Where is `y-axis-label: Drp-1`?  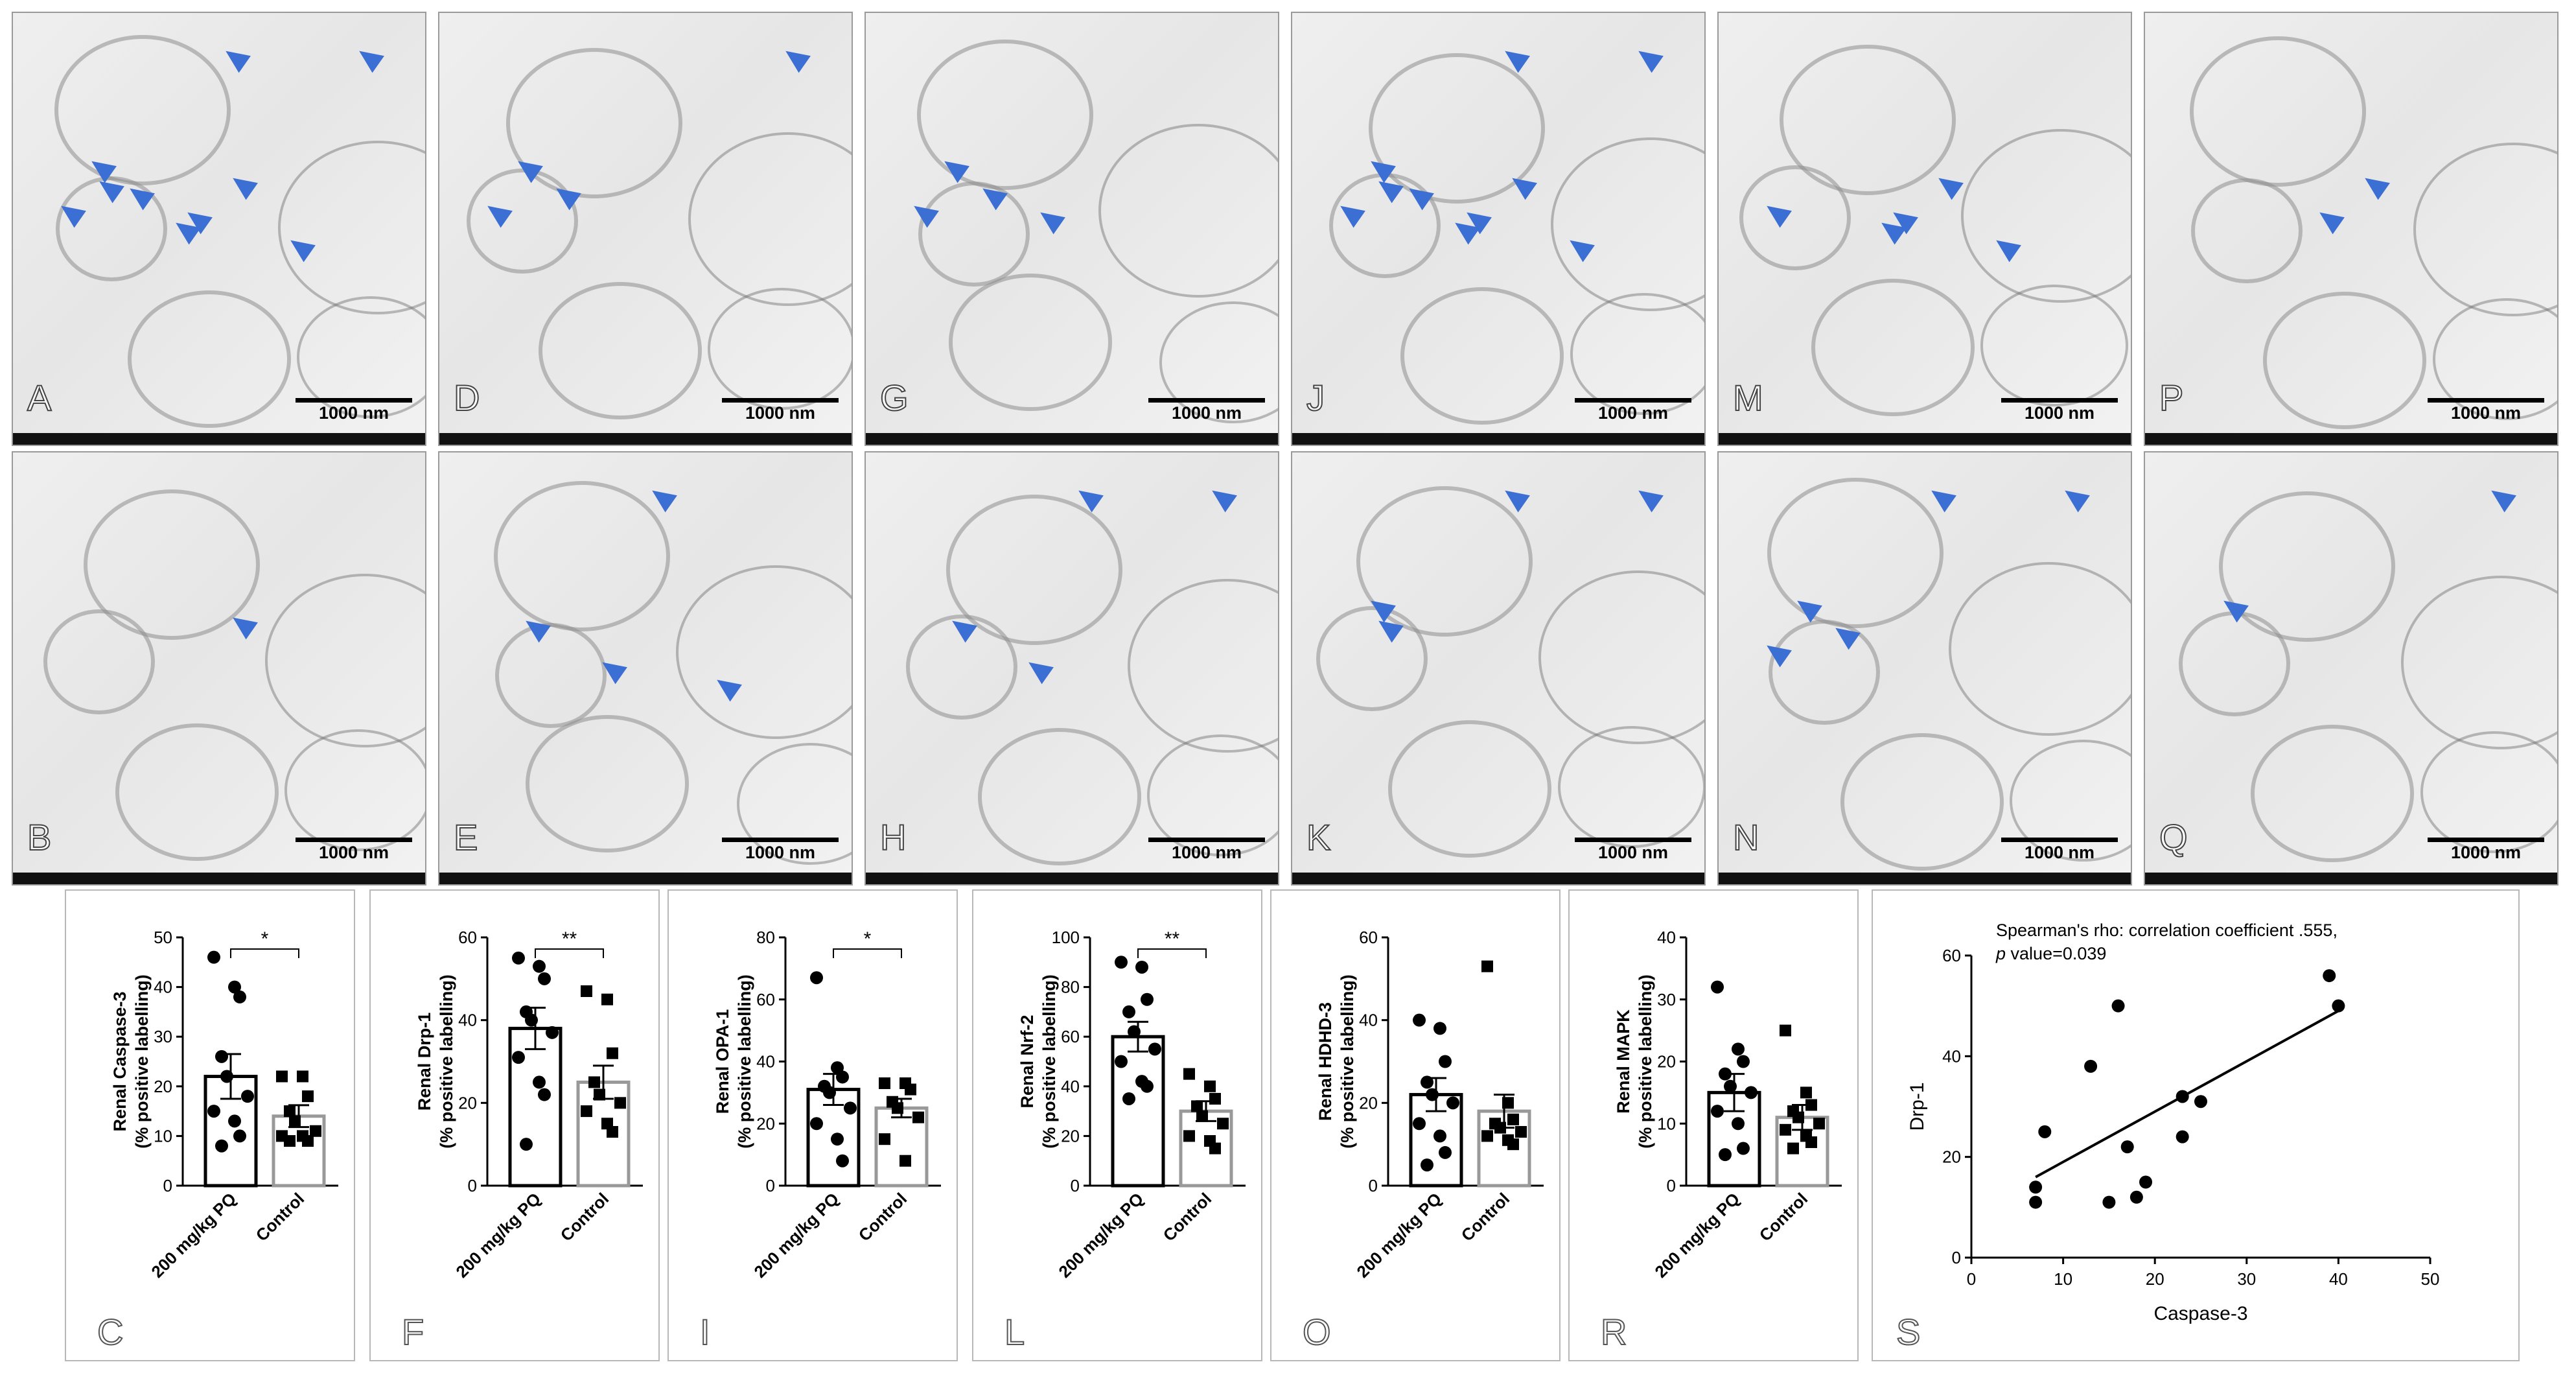
y-axis-label: Drp-1 is located at coordinates (1917, 1106).